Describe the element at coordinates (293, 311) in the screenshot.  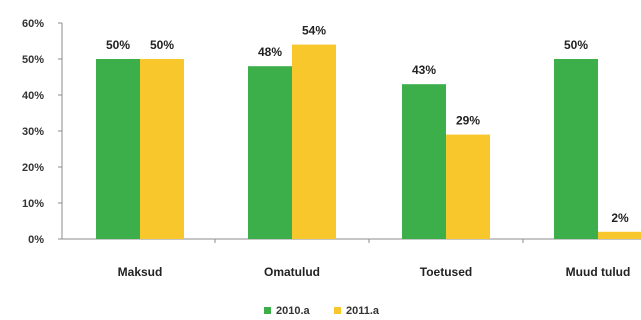
I see `legend-label: 2010.a` at that location.